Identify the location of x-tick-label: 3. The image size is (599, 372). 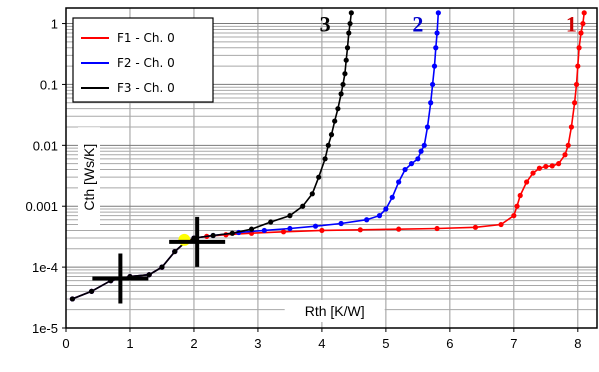
(257, 343).